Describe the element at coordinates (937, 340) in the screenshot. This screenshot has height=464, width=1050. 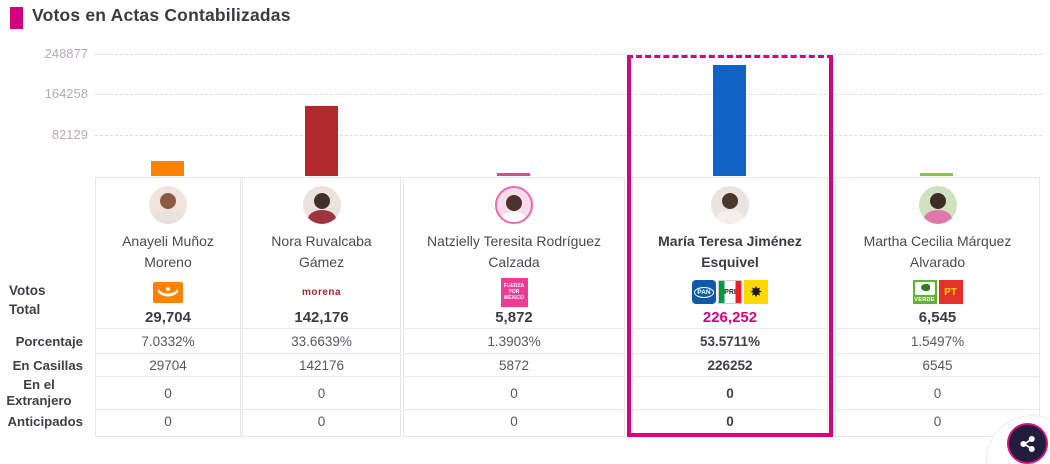
I see `porcentaje-value: 1.5497%` at that location.